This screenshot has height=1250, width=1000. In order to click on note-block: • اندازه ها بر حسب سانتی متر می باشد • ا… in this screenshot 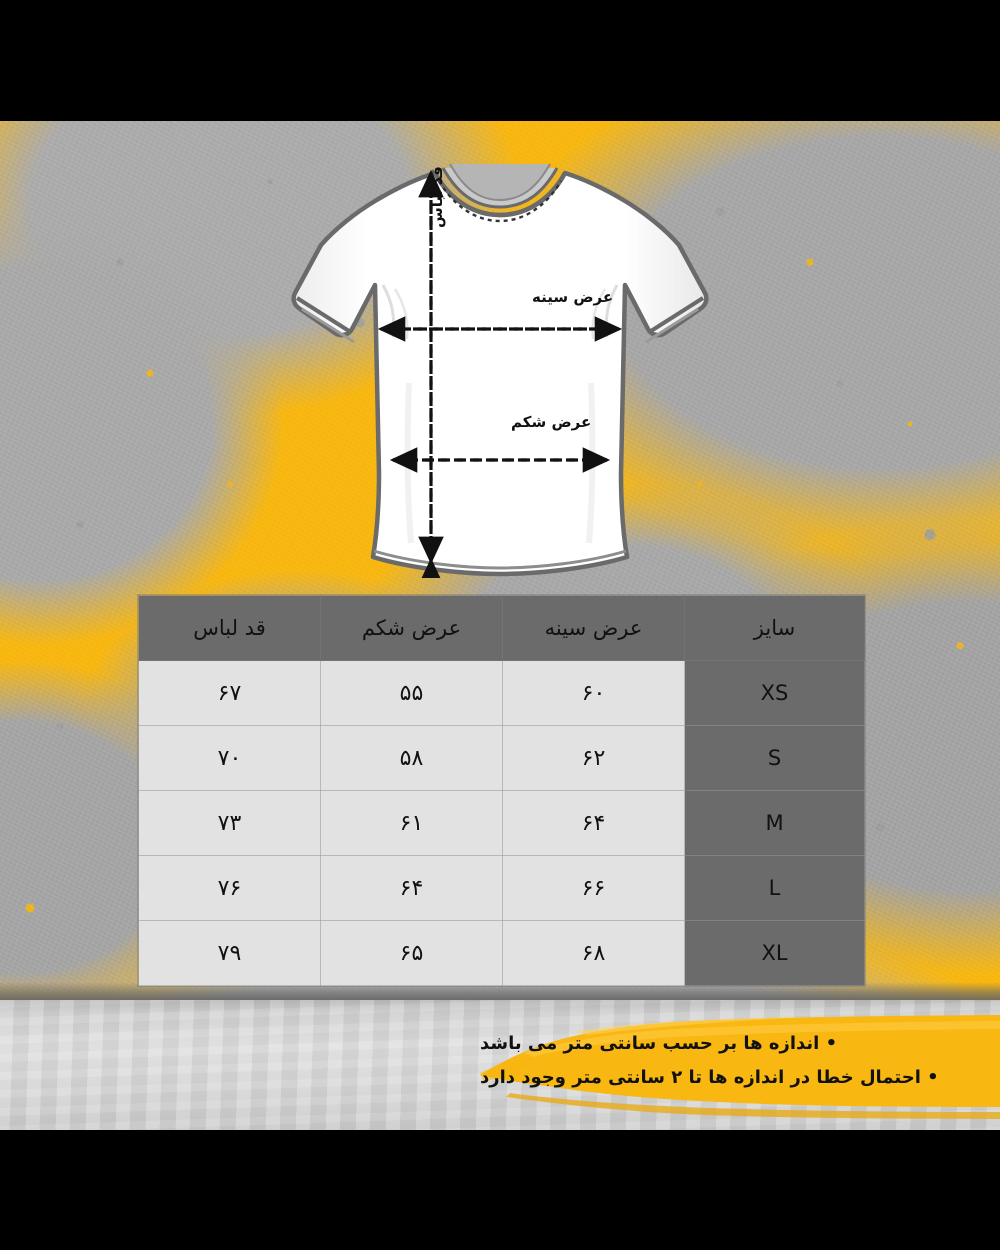, I will do `click(740, 1061)`.